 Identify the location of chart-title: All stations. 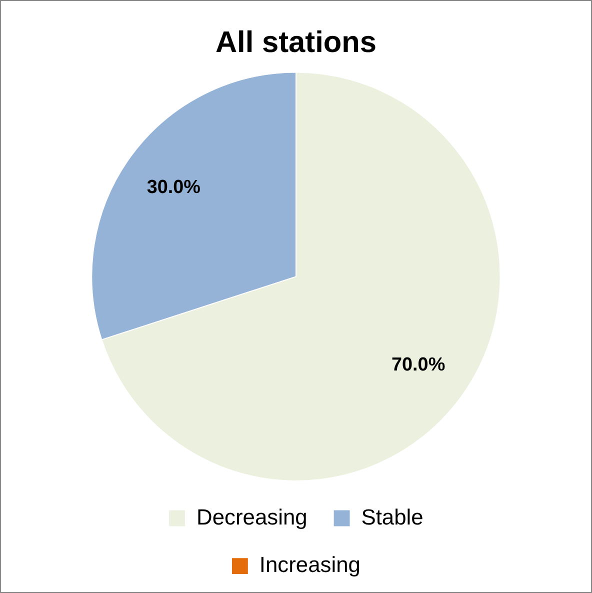
(296, 43).